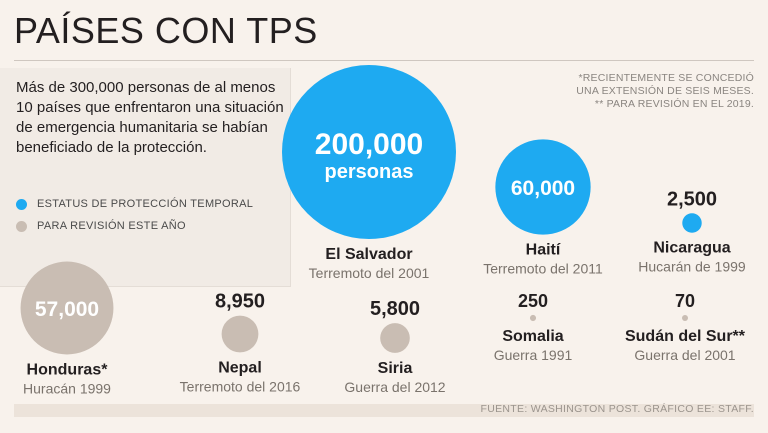 This screenshot has height=433, width=768. I want to click on bubble-el-salvador, so click(369, 152).